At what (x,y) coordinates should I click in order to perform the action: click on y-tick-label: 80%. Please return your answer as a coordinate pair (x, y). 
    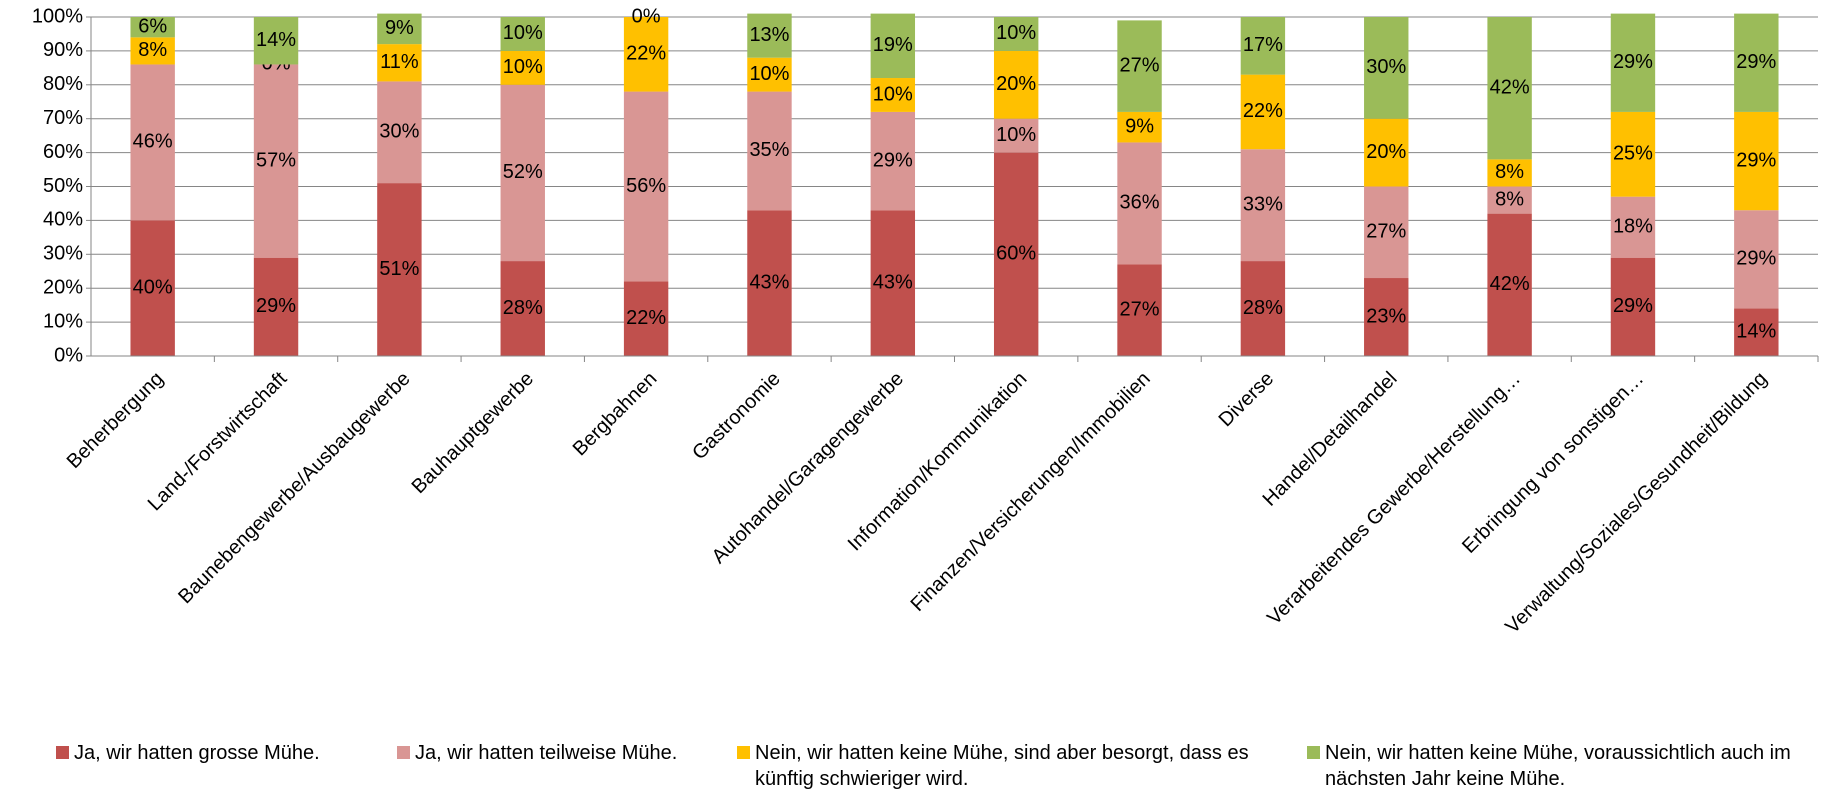
    Looking at the image, I should click on (63, 84).